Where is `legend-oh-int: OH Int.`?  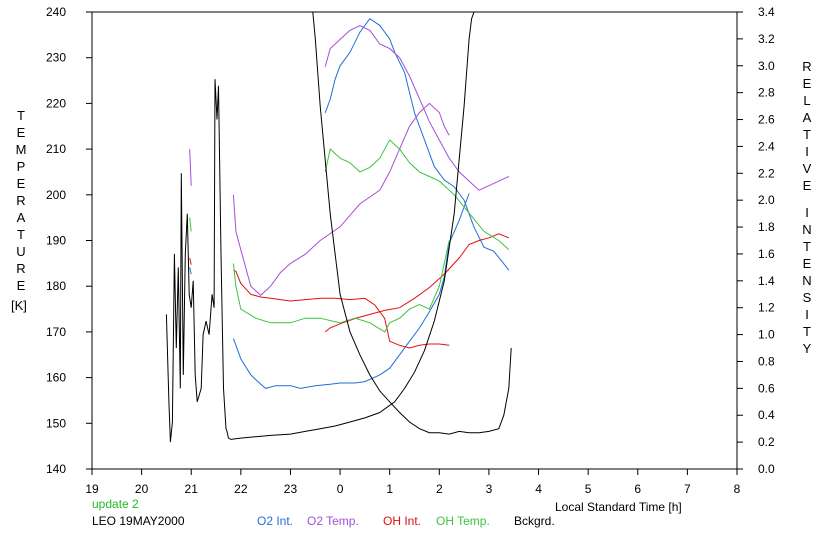 legend-oh-int: OH Int. is located at coordinates (402, 521).